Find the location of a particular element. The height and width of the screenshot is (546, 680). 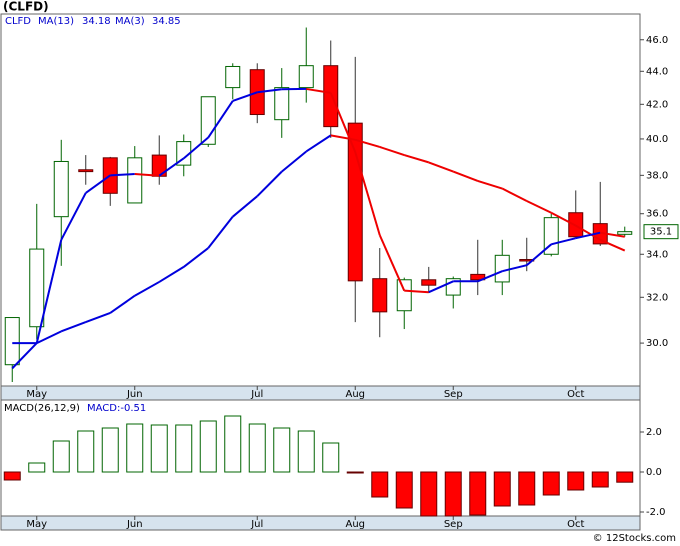

y-tick-label: 46.0 is located at coordinates (657, 40).